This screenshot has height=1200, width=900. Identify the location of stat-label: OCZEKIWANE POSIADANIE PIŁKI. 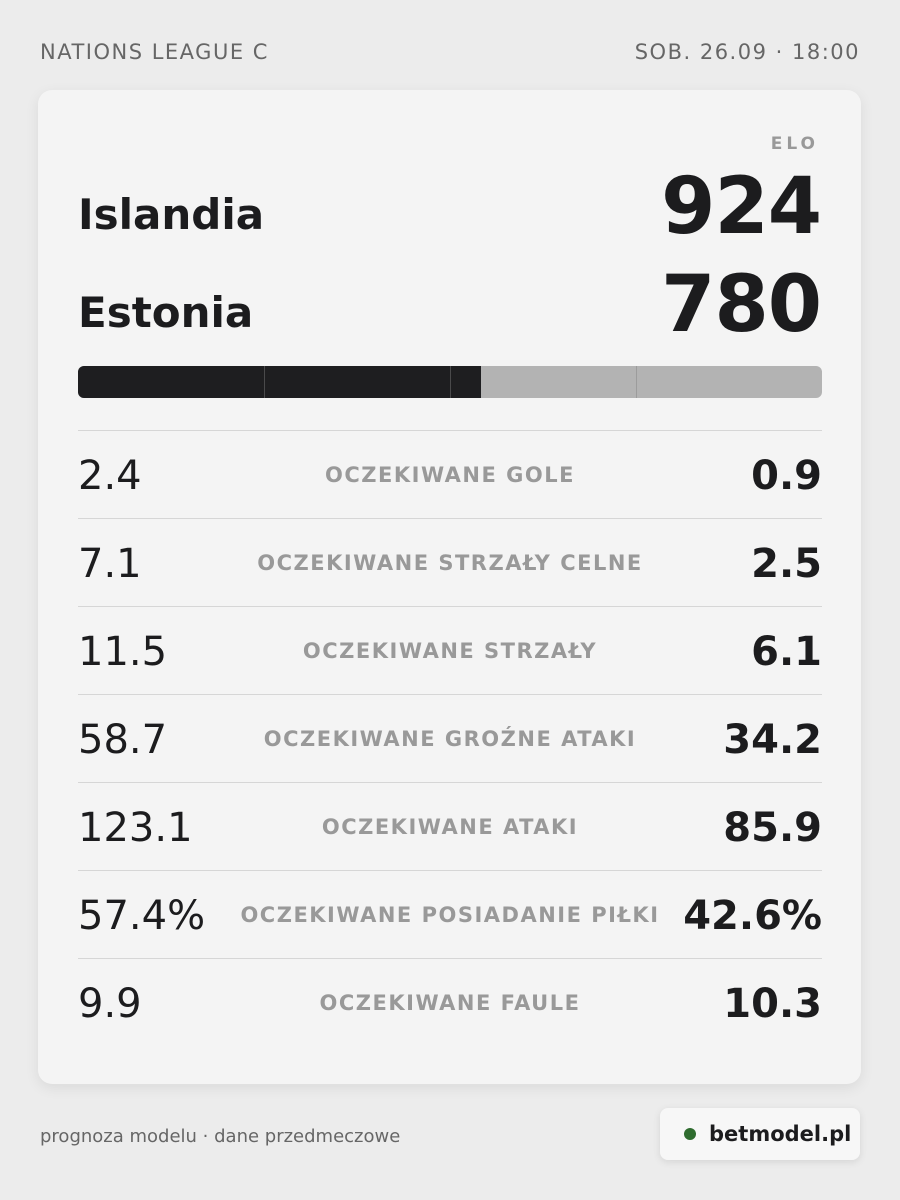
(450, 915).